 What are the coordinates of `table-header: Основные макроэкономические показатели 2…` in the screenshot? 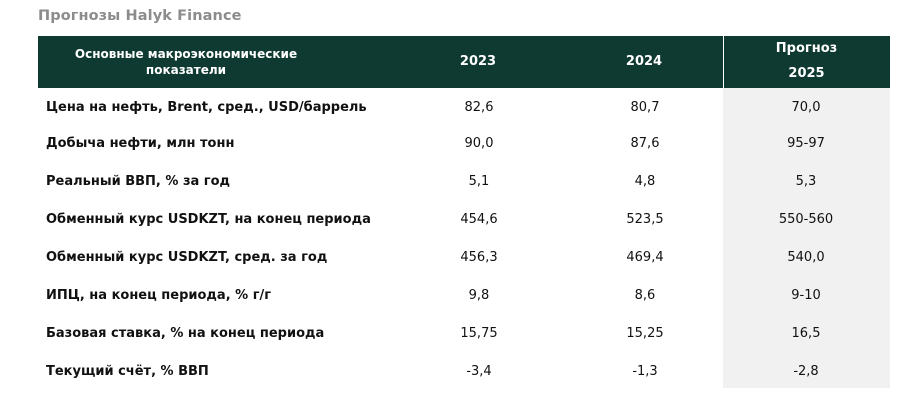 It's located at (464, 62).